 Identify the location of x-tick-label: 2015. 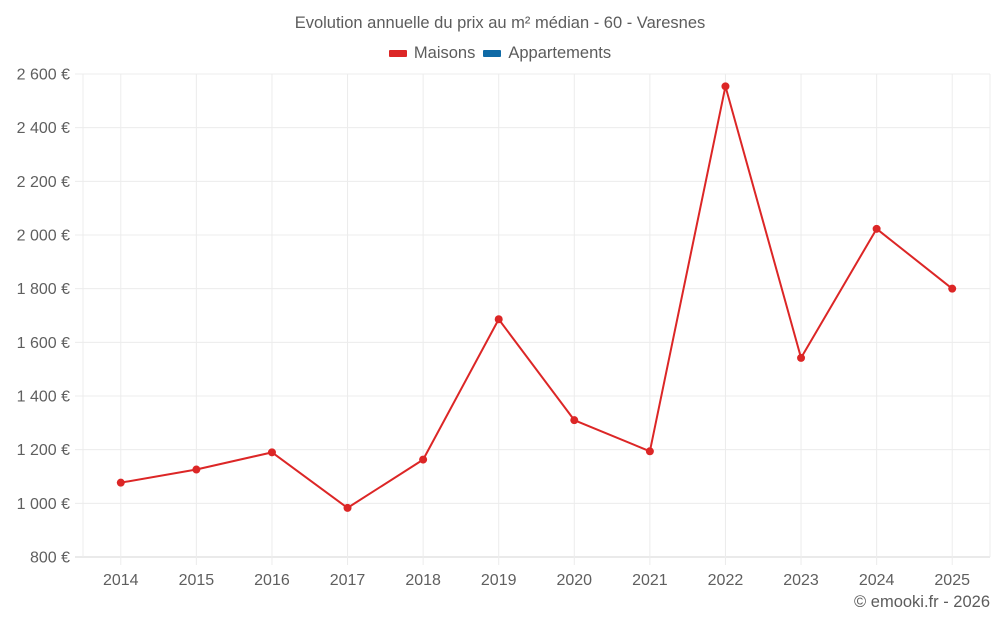
(197, 580).